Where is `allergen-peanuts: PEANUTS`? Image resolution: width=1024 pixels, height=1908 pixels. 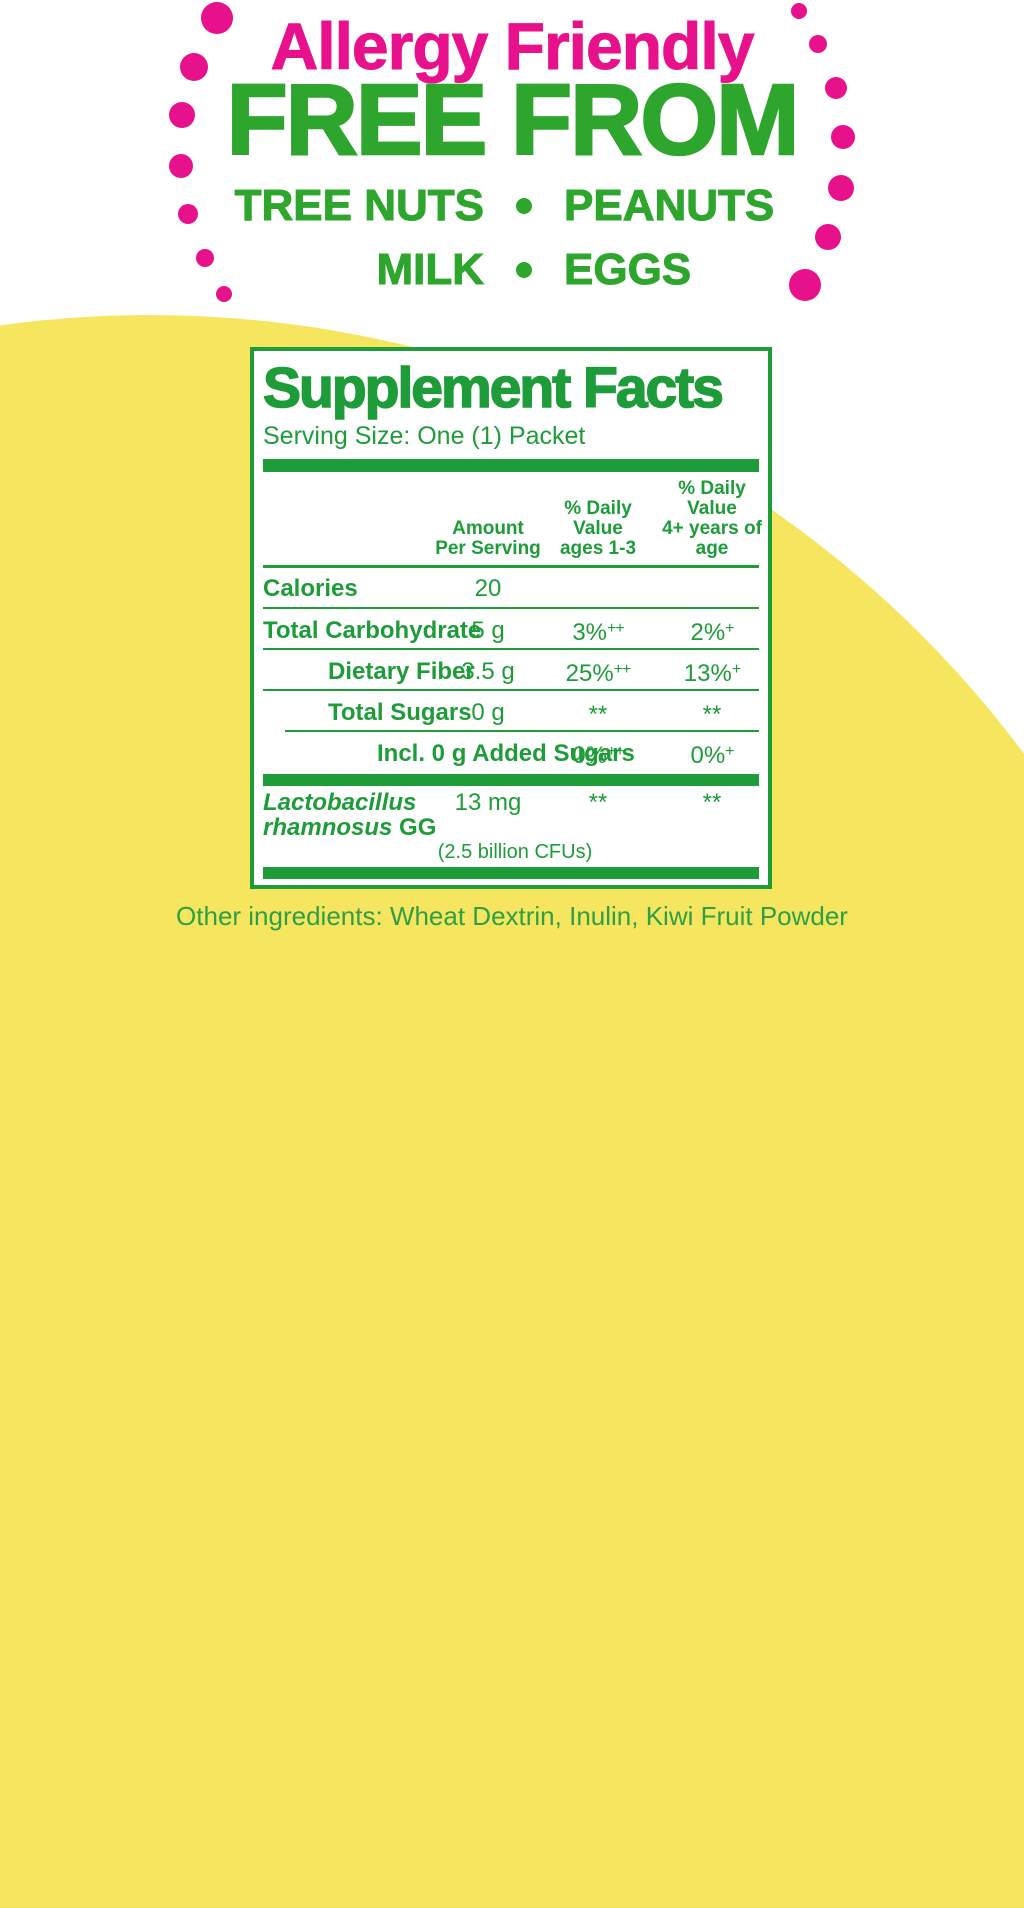
allergen-peanuts: PEANUTS is located at coordinates (669, 206).